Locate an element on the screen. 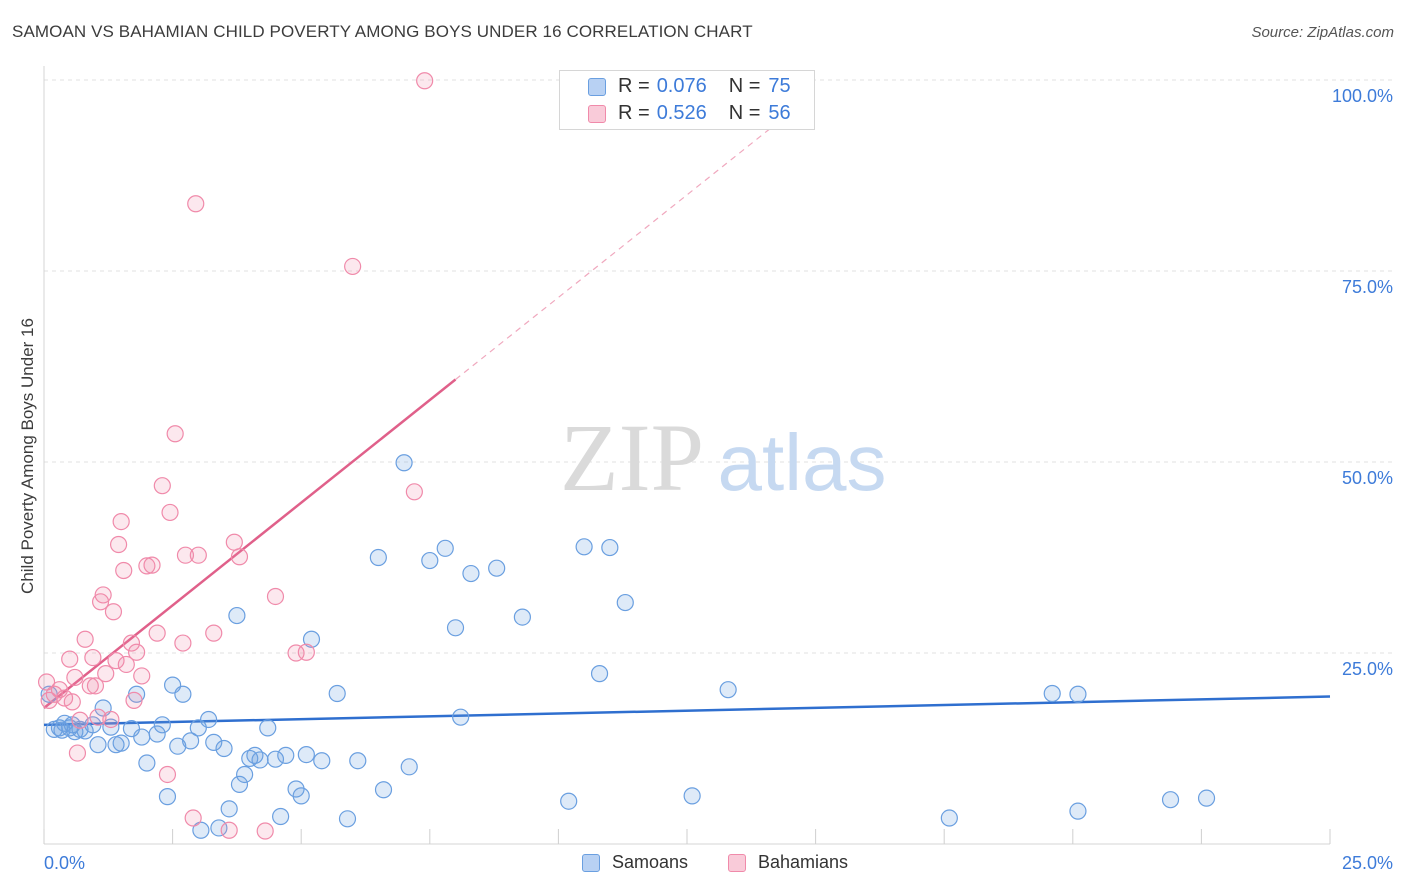 The image size is (1406, 892). x-tick-marks is located at coordinates (687, 836).